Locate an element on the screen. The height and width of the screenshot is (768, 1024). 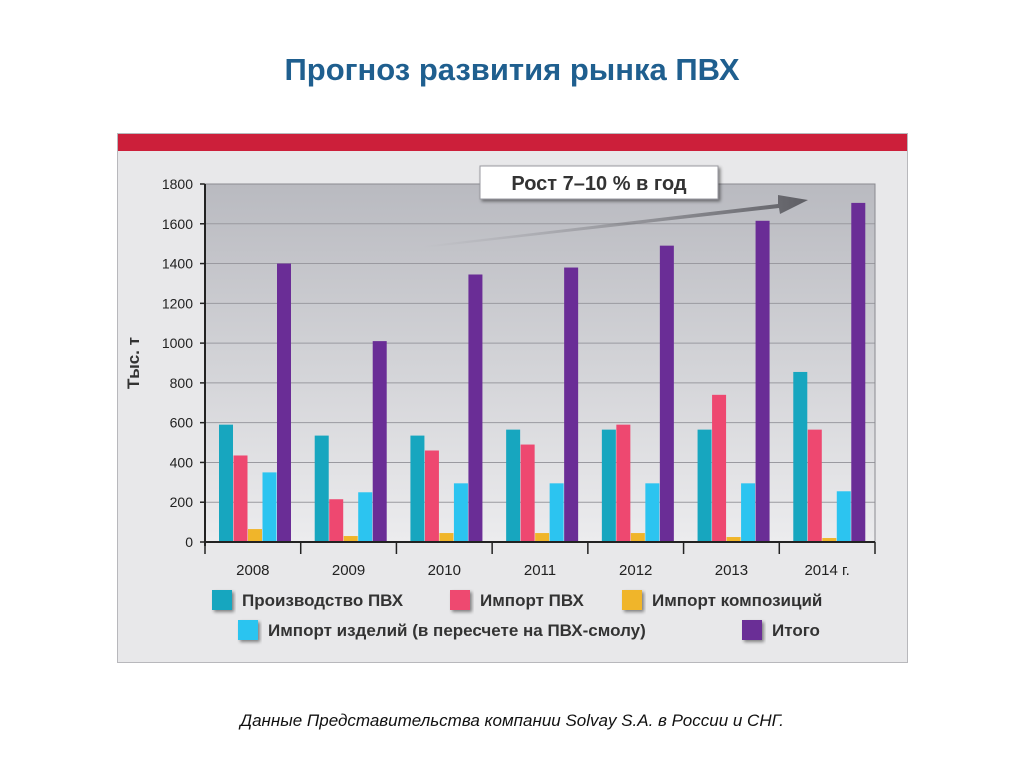
y-tick-label: 1400 is located at coordinates (177, 264).